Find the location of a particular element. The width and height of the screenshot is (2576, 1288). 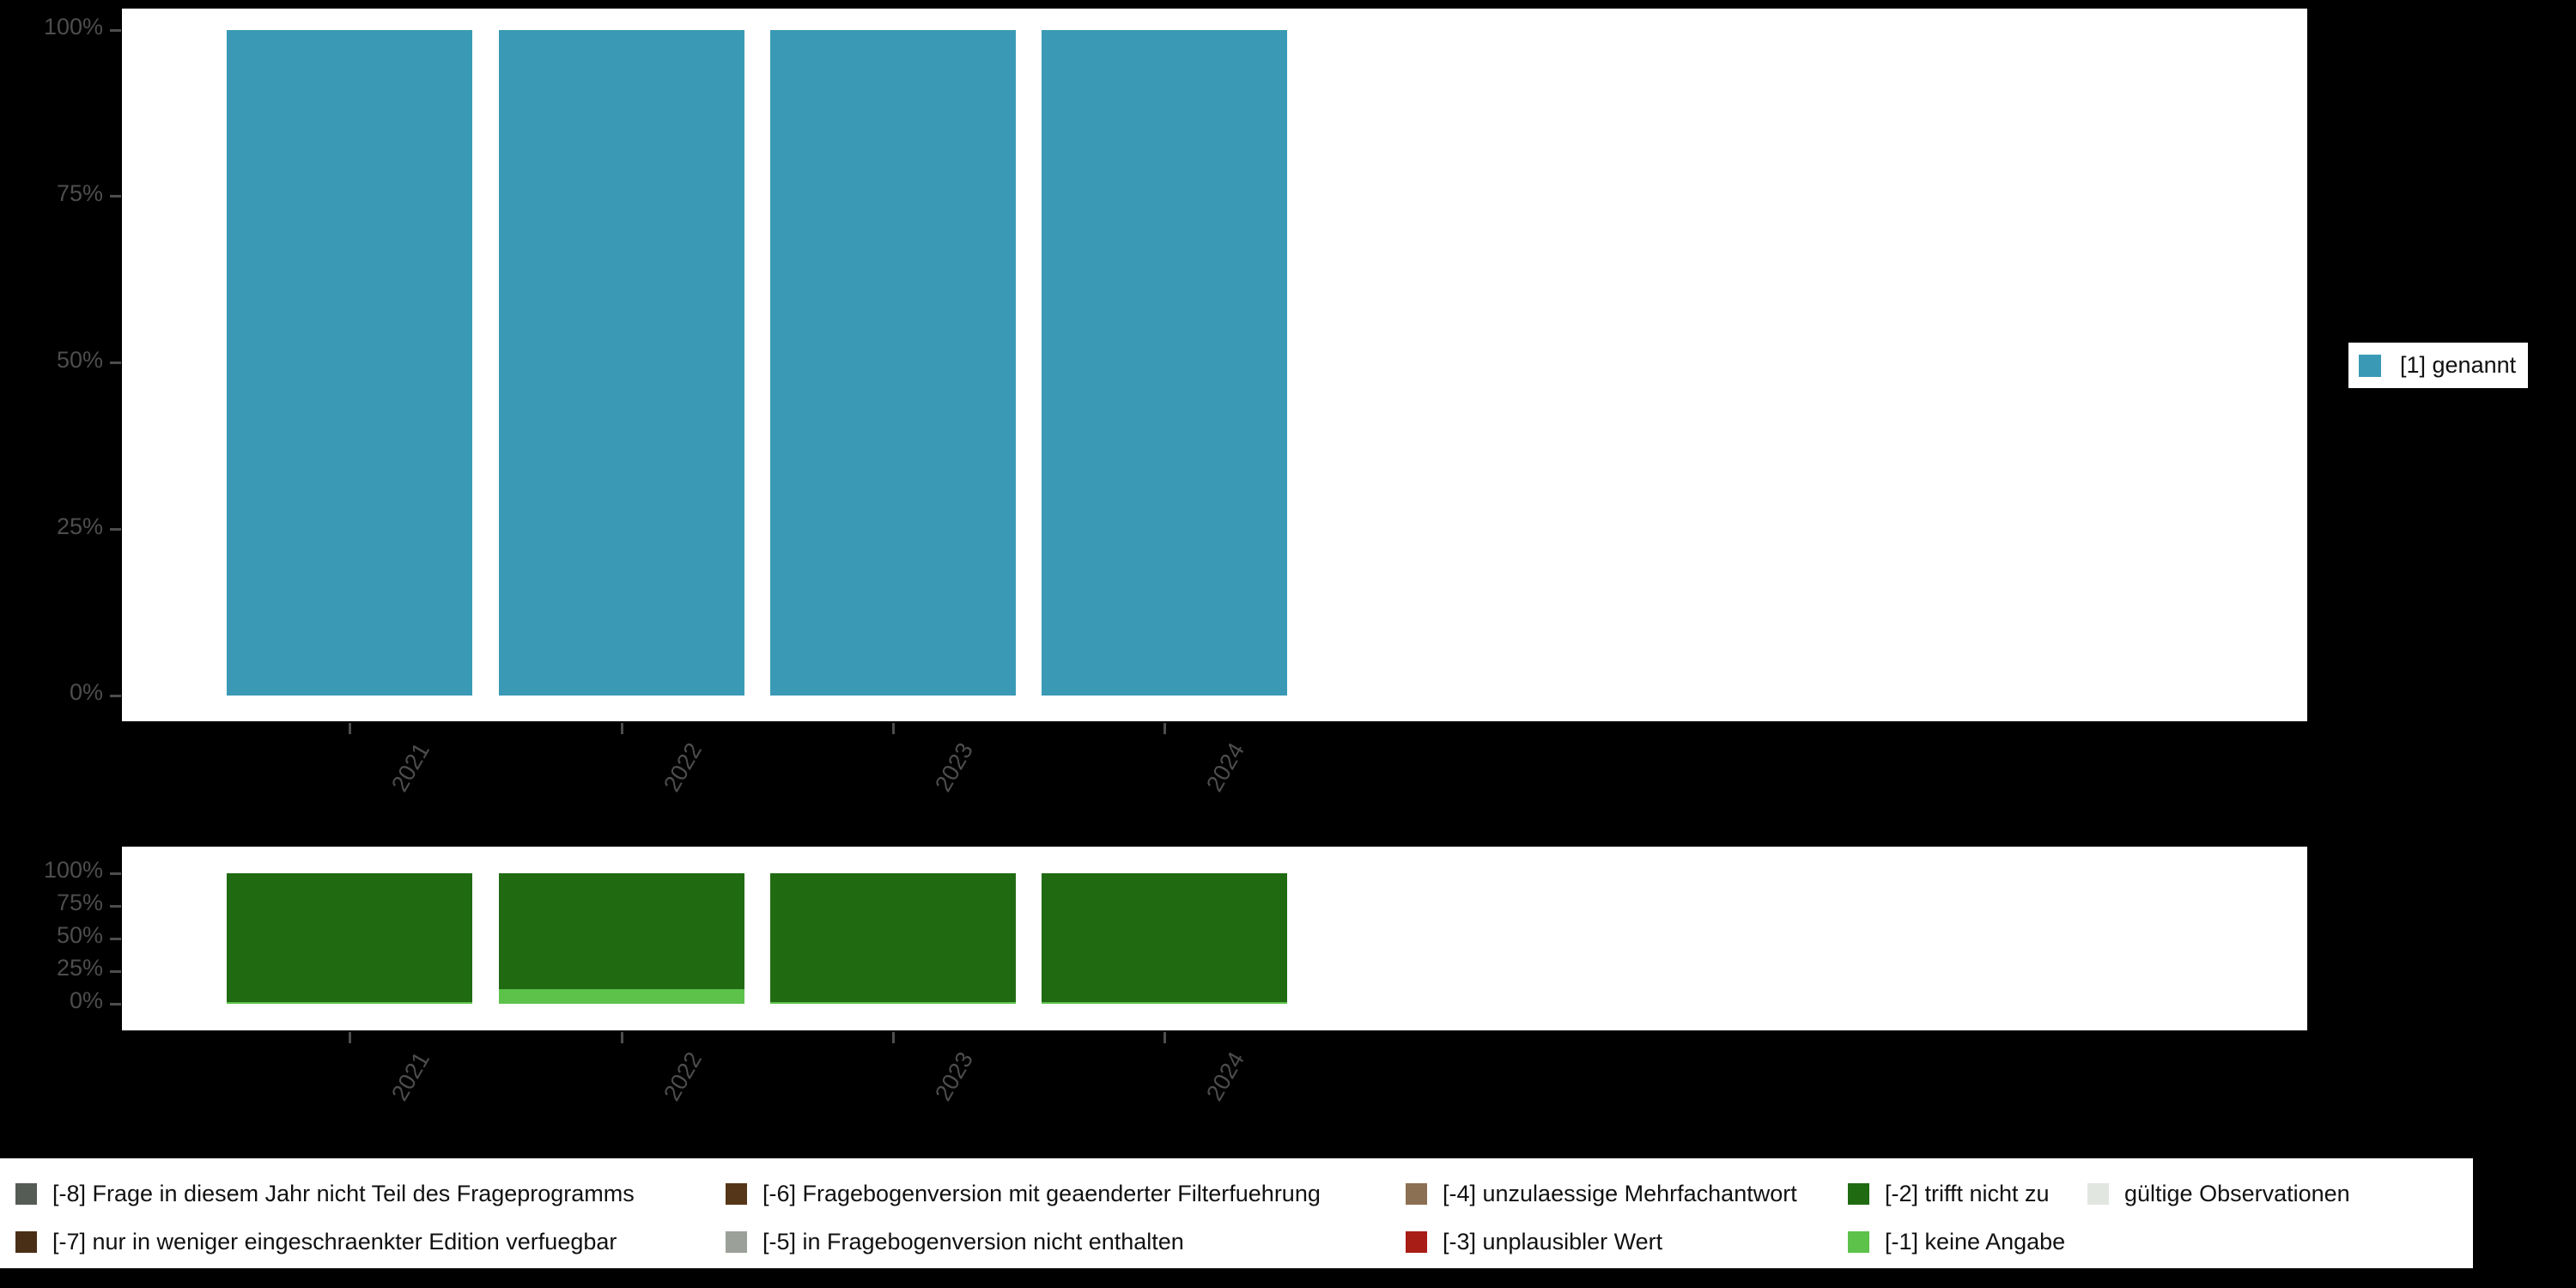

legend-label: [1] genannt is located at coordinates (2458, 365).